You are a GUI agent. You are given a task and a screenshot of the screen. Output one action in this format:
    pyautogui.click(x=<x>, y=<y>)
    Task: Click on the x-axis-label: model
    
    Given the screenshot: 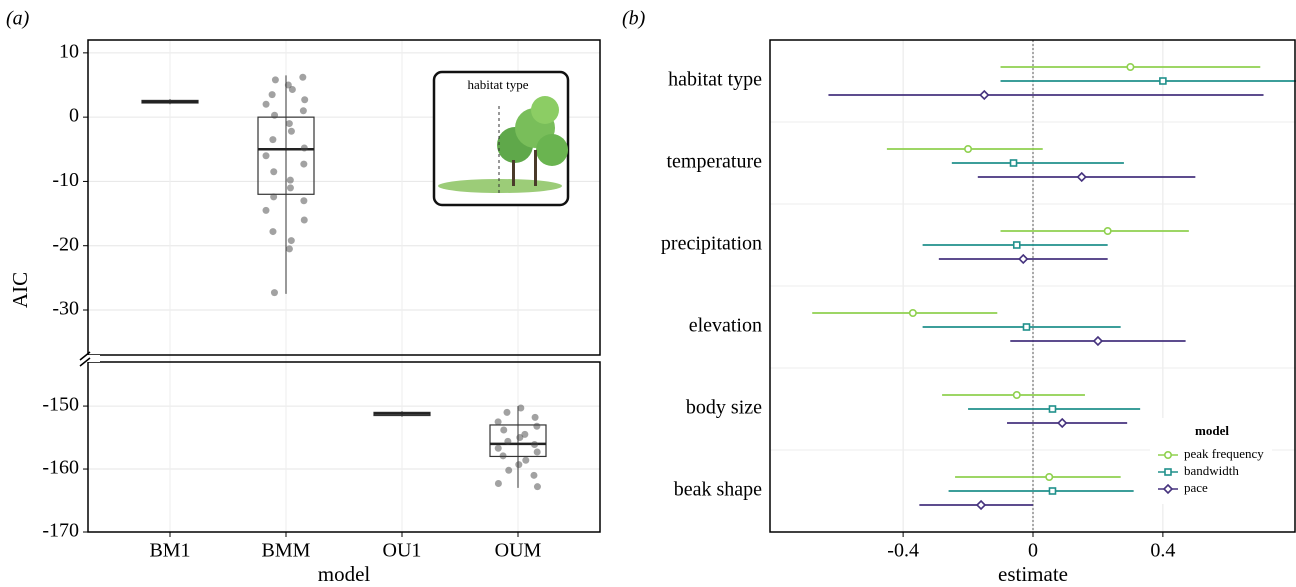 What is the action you would take?
    pyautogui.click(x=344, y=574)
    